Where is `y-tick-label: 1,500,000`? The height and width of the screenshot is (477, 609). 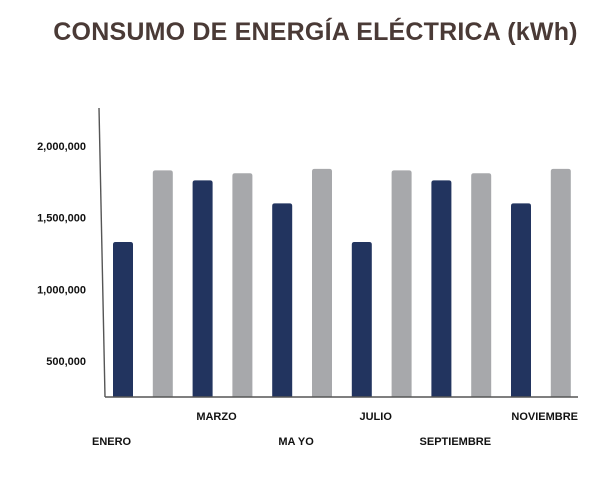
y-tick-label: 1,500,000 is located at coordinates (61, 219).